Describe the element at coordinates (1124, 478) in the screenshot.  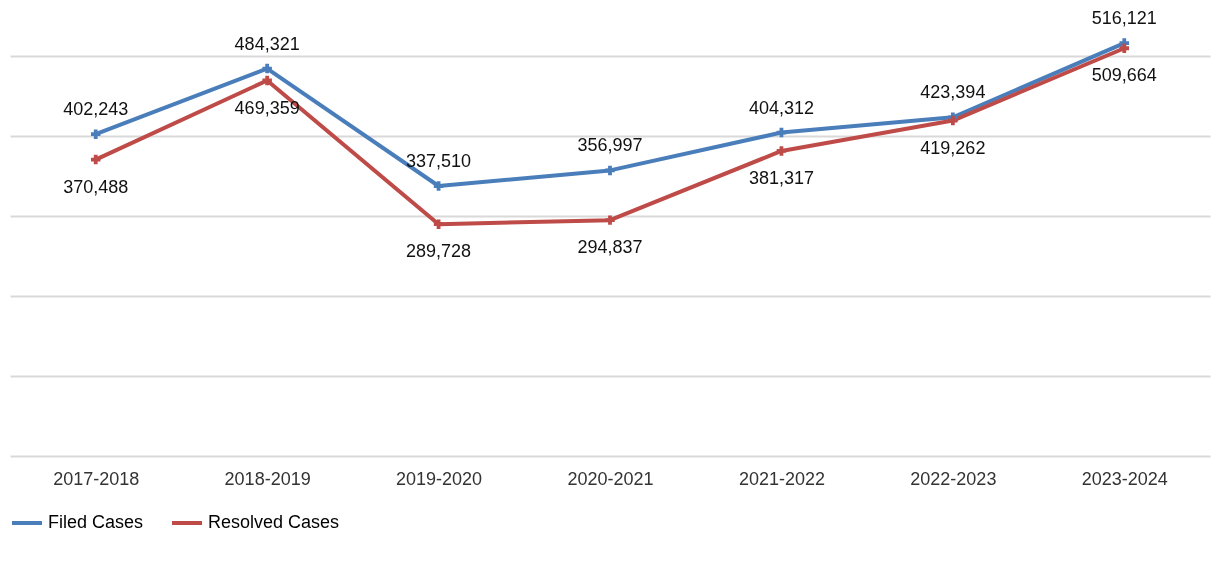
I see `x-tick-label: 2023-2024` at that location.